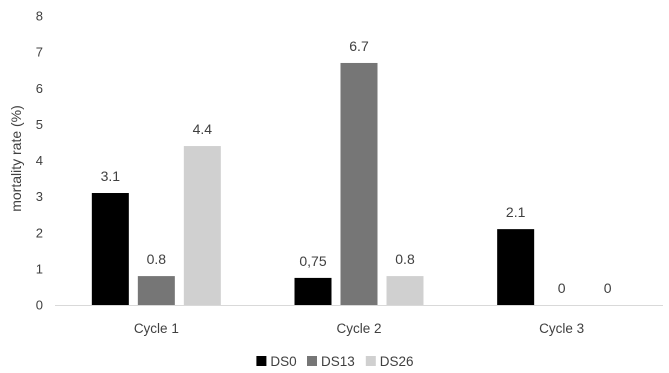  Describe the element at coordinates (39, 52) in the screenshot. I see `y-tick-label: 7` at that location.